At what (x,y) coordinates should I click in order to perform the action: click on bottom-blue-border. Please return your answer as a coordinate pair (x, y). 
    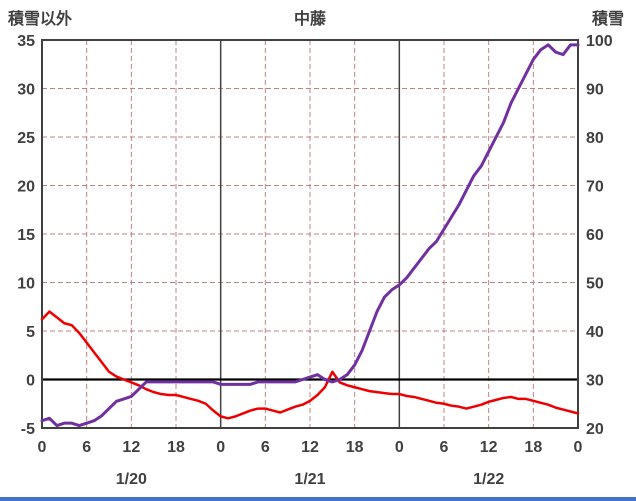
    Looking at the image, I should click on (318, 499).